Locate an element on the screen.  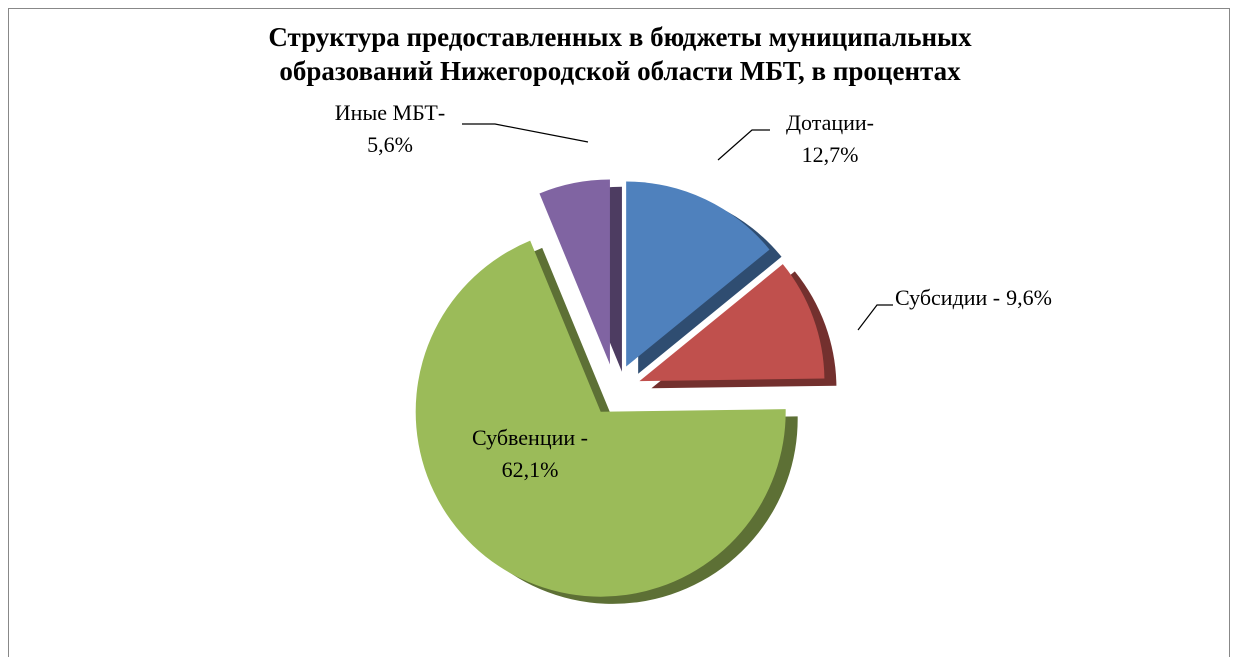
data-label: Дотации- 12,7% is located at coordinates (830, 138).